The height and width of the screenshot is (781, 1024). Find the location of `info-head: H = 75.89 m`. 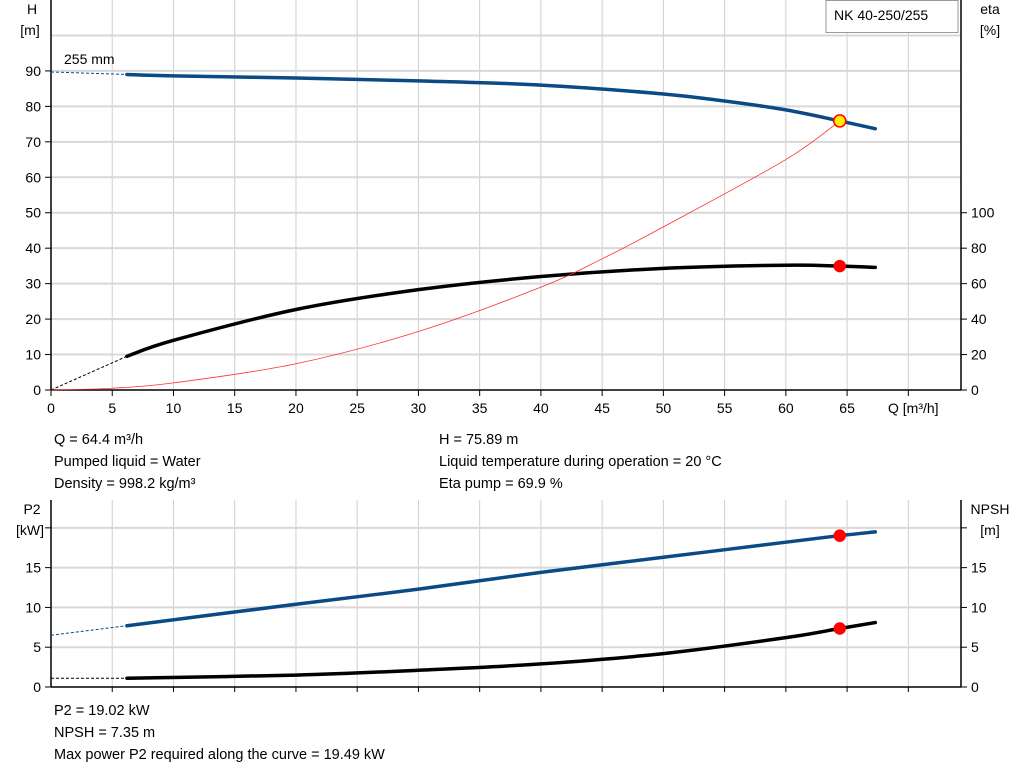

info-head: H = 75.89 m is located at coordinates (479, 440).